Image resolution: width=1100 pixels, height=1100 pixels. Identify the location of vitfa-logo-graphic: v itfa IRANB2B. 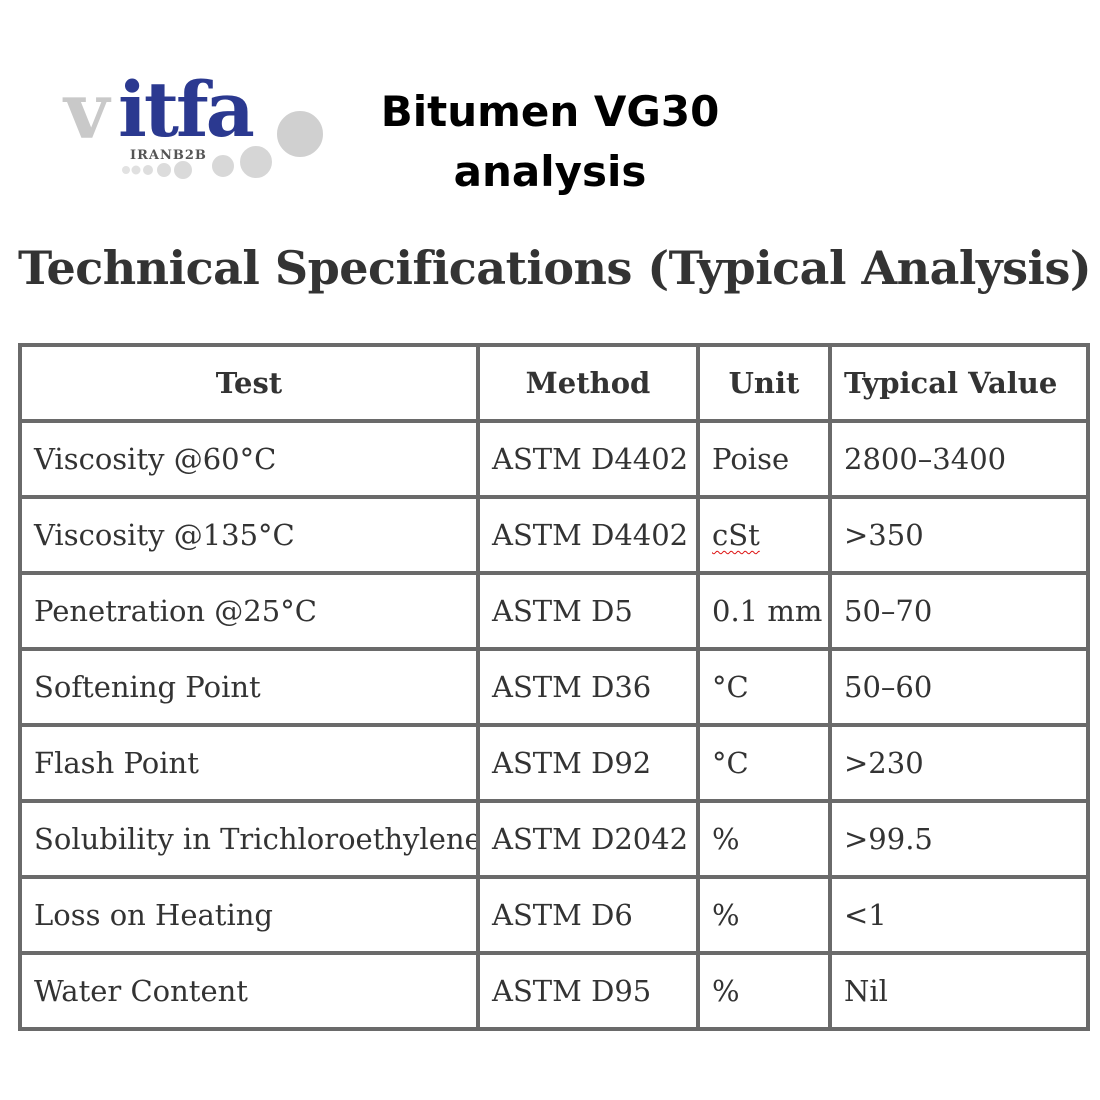
(193, 123).